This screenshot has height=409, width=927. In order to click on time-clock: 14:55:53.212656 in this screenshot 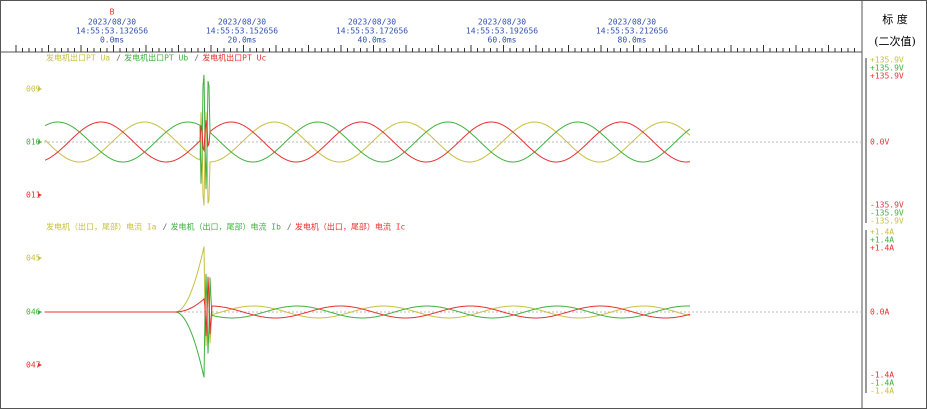, I will do `click(632, 31)`.